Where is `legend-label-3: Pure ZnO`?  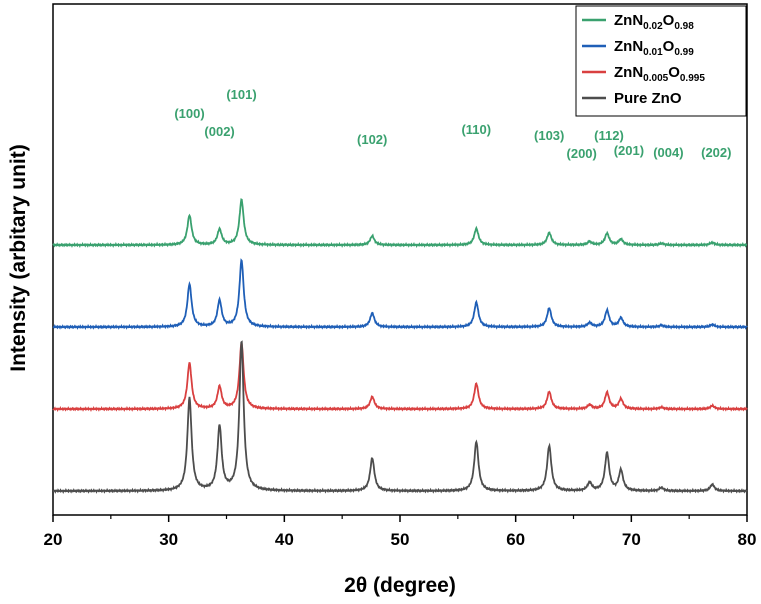 legend-label-3: Pure ZnO is located at coordinates (648, 98).